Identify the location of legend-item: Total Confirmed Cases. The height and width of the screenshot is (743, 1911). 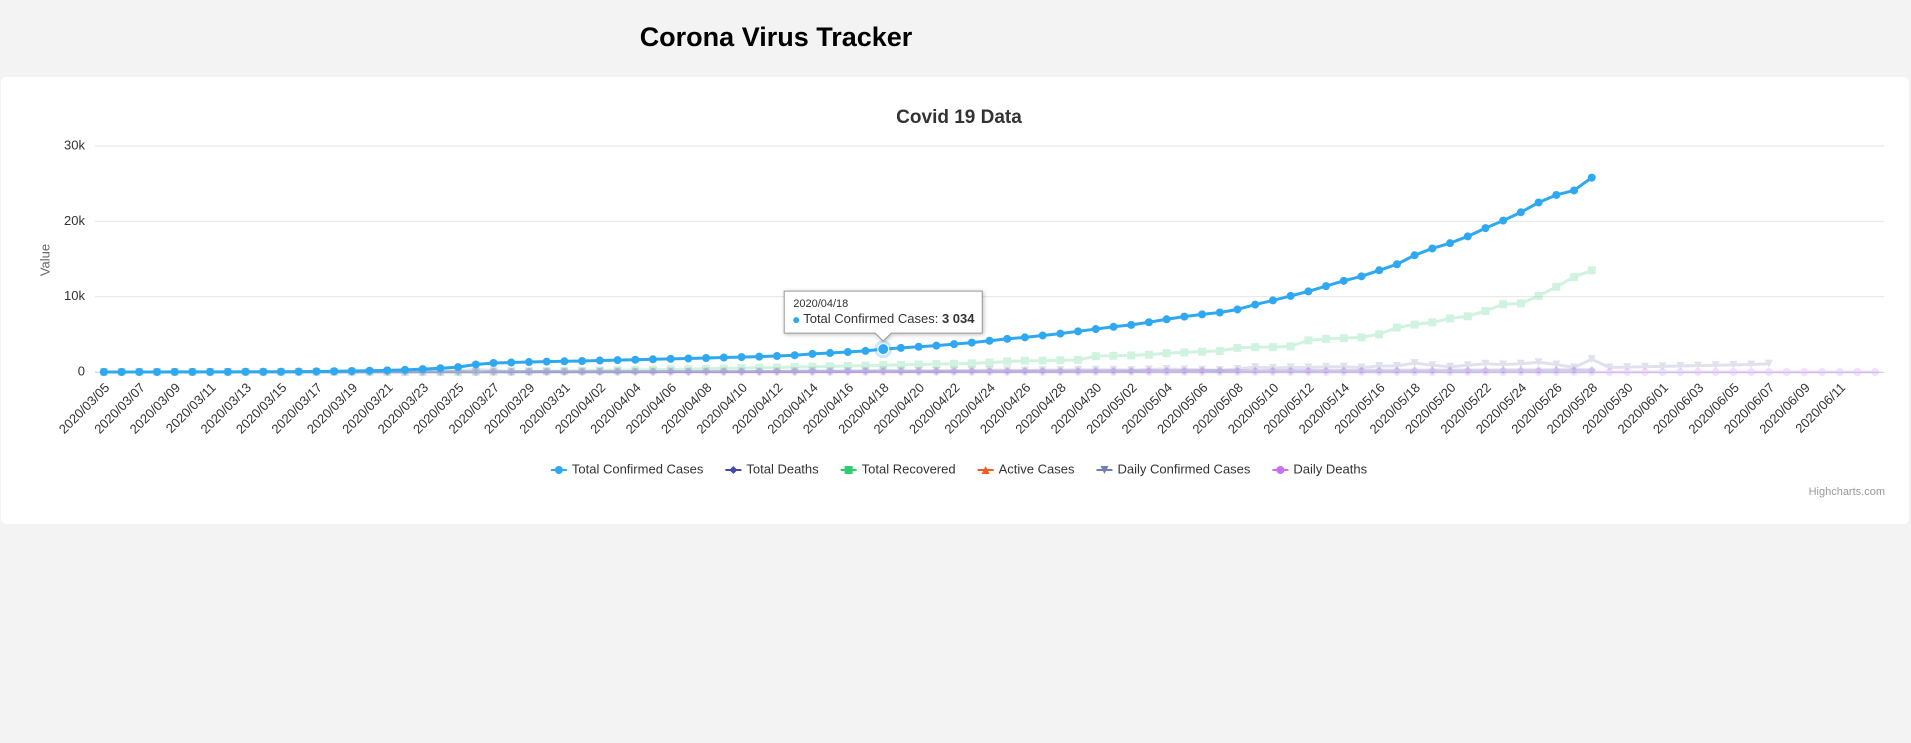
(627, 468).